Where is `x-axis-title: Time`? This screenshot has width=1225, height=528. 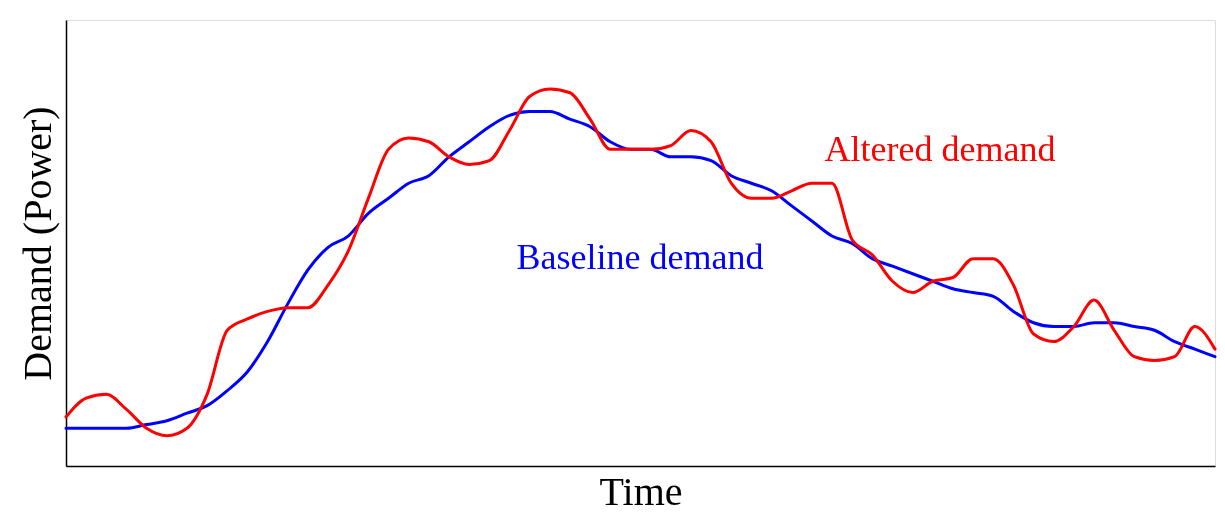
x-axis-title: Time is located at coordinates (641, 491).